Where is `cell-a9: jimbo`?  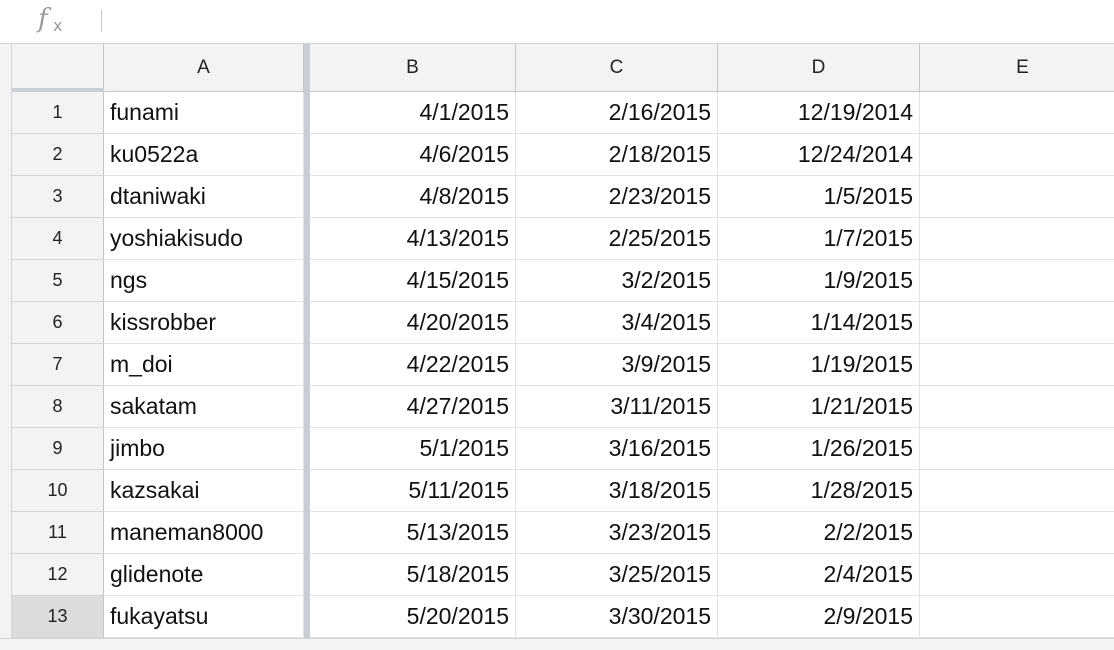
cell-a9: jimbo is located at coordinates (204, 449).